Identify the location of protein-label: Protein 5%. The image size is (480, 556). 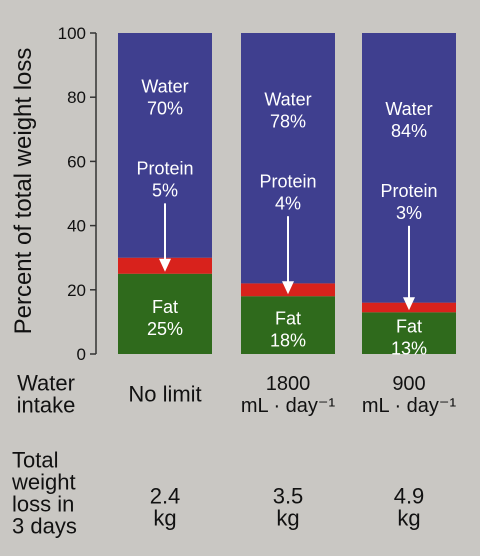
(164, 180).